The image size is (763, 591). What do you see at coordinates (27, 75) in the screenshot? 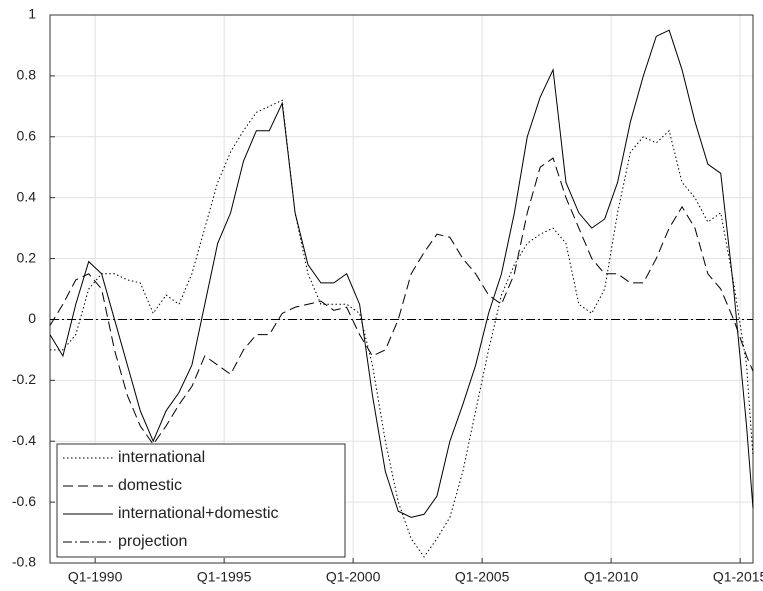
I see `y-tick-label: 0.8` at bounding box center [27, 75].